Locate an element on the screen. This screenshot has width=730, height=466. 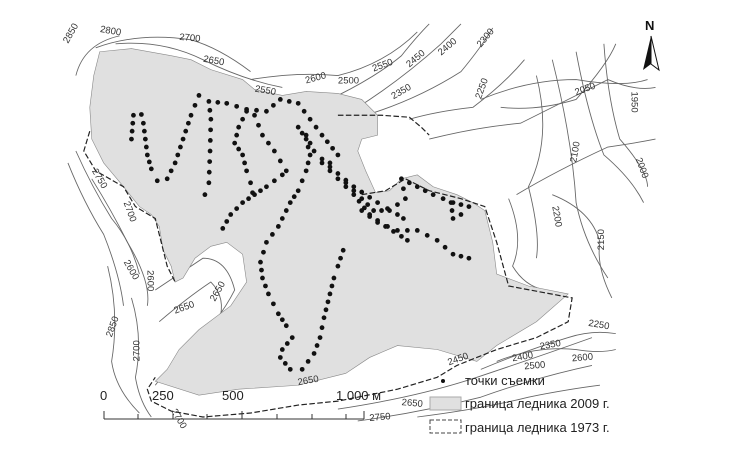
legend-points-label: точки съемки is located at coordinates (505, 380).